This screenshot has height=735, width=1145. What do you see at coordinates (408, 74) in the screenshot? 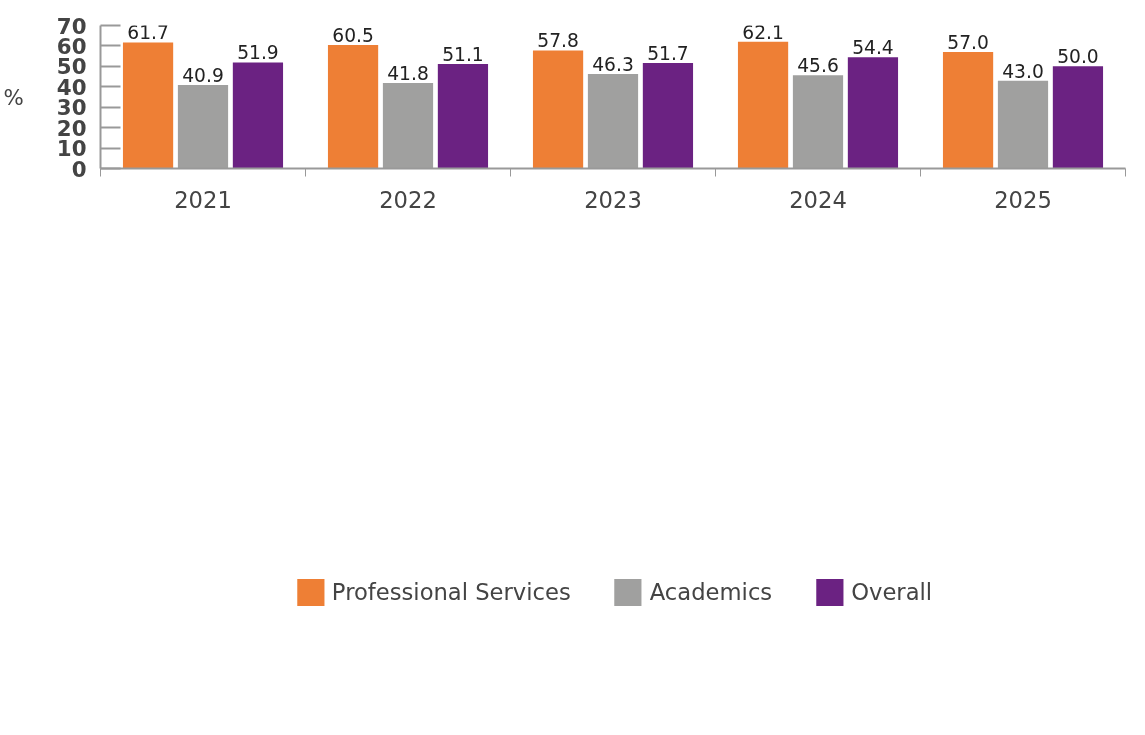
I see `text: 41.8` at bounding box center [408, 74].